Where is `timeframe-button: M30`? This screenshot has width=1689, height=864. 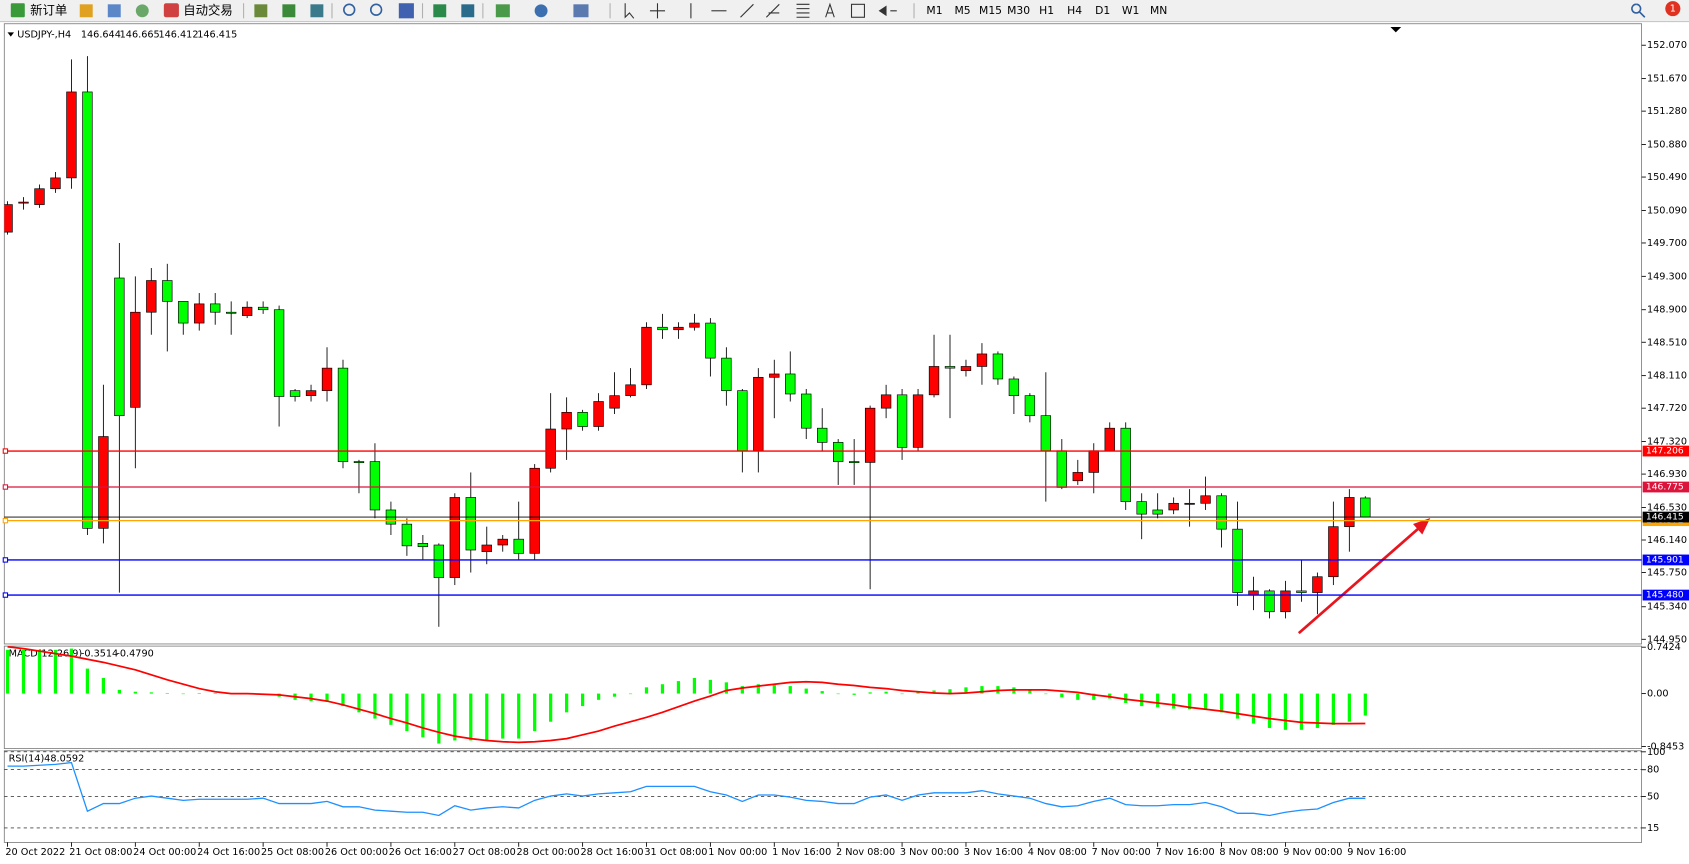 timeframe-button: M30 is located at coordinates (1018, 10).